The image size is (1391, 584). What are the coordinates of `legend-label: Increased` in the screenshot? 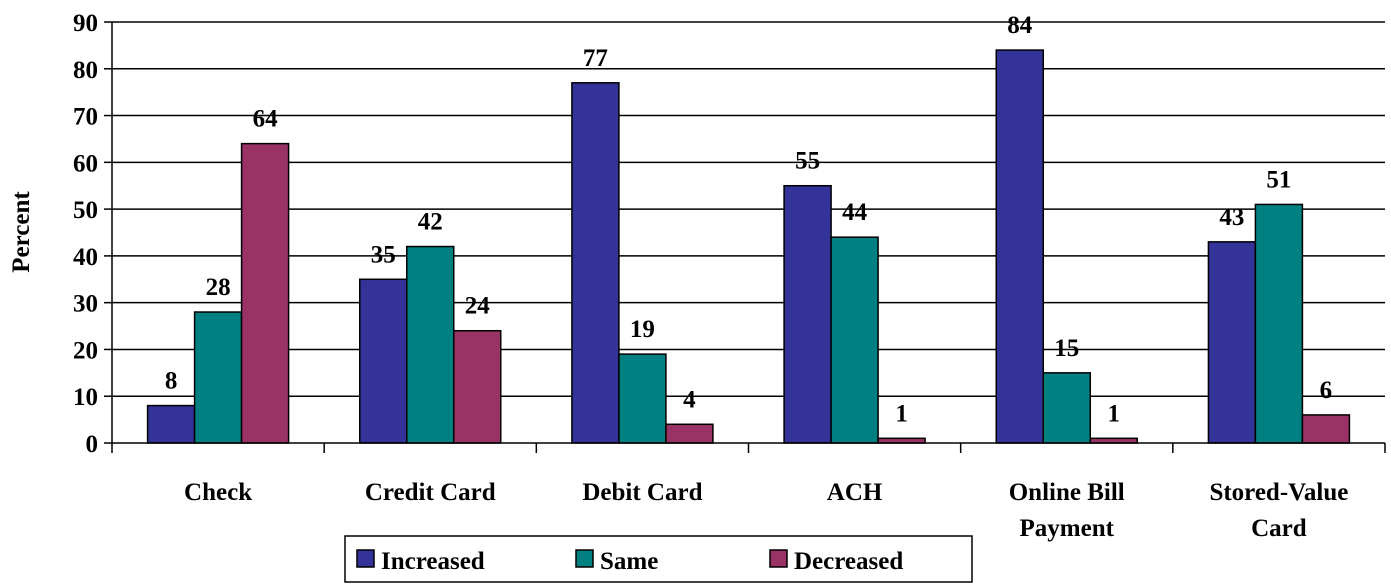 It's located at (433, 561).